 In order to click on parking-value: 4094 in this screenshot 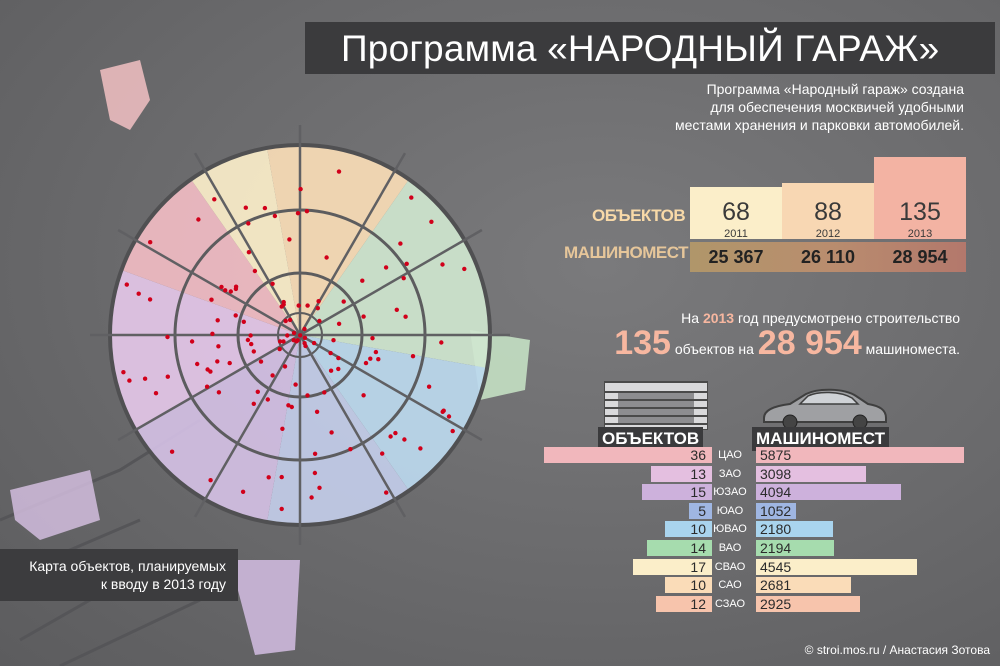, I will do `click(776, 492)`.